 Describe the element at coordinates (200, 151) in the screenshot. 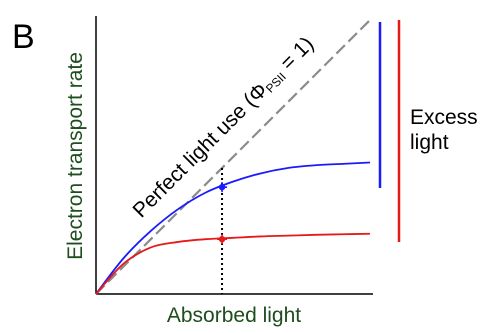

I see `ref-label-main: Perfect light use (Φ` at that location.